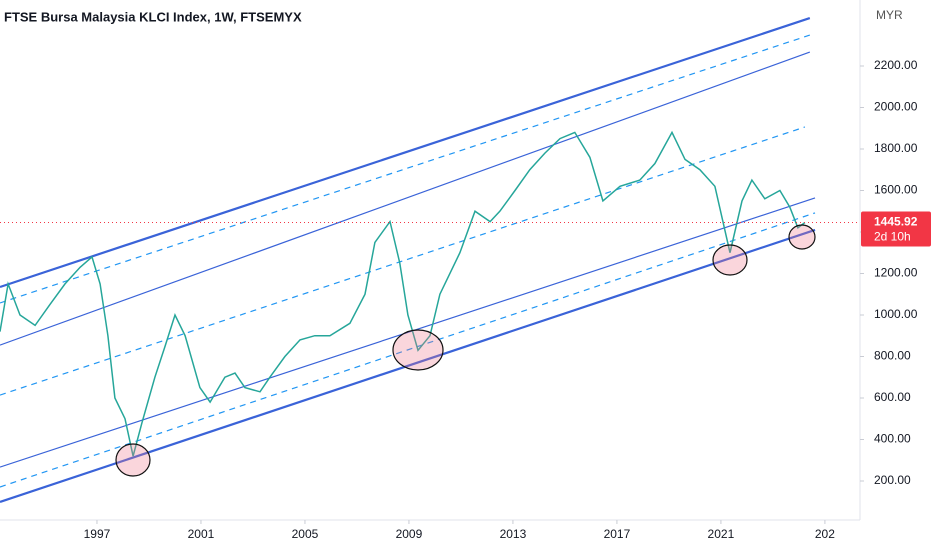  Describe the element at coordinates (825, 534) in the screenshot. I see `x-tick-label: 202` at that location.